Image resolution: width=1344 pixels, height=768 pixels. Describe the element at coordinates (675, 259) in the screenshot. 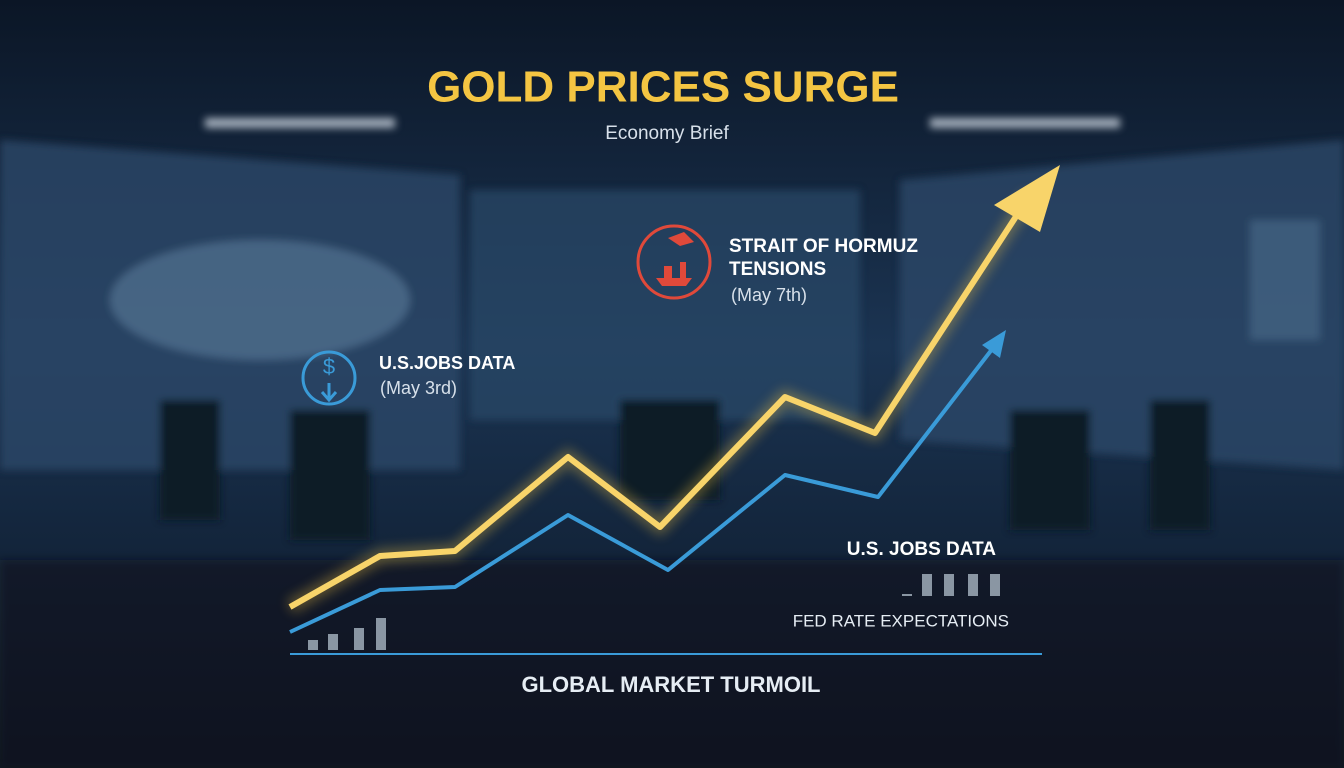

I see `ship-flag` at that location.